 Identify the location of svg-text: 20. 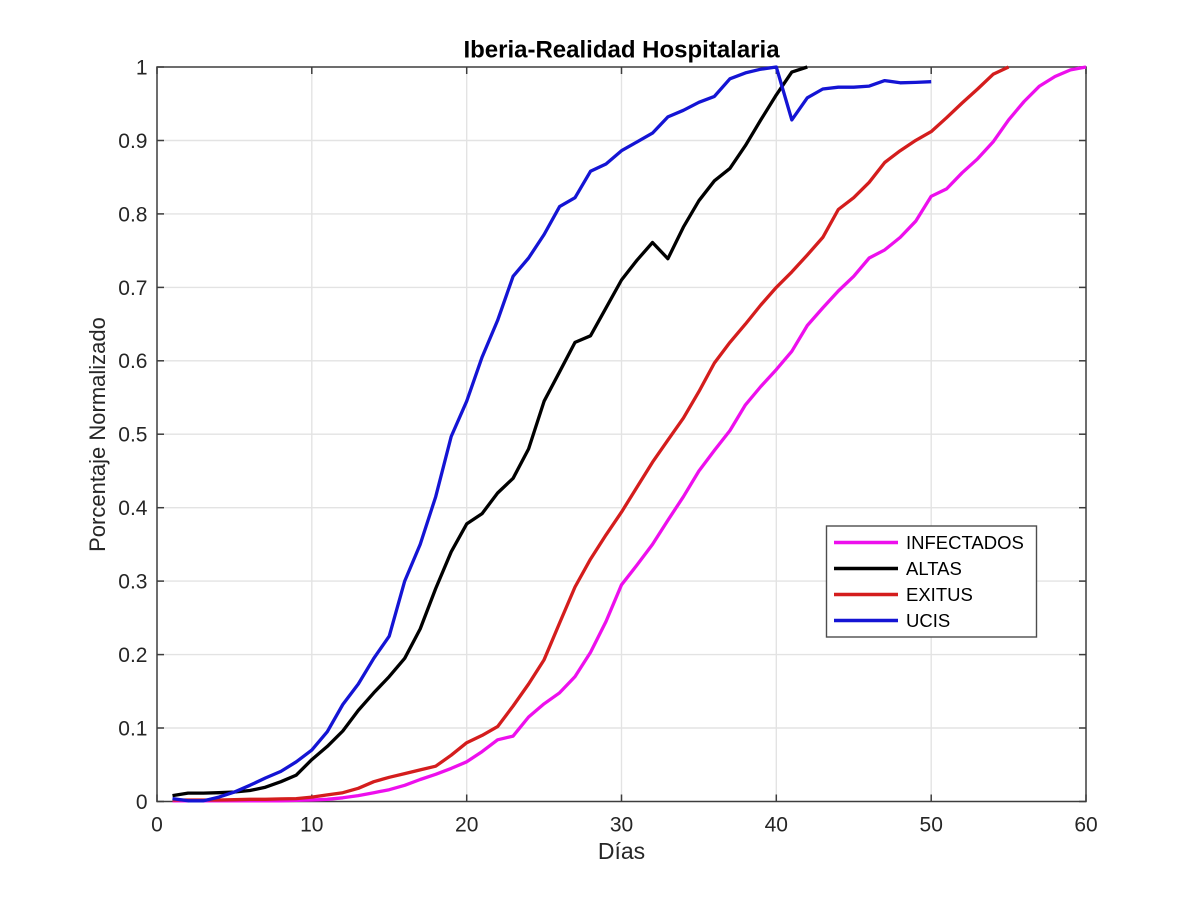
(466, 825).